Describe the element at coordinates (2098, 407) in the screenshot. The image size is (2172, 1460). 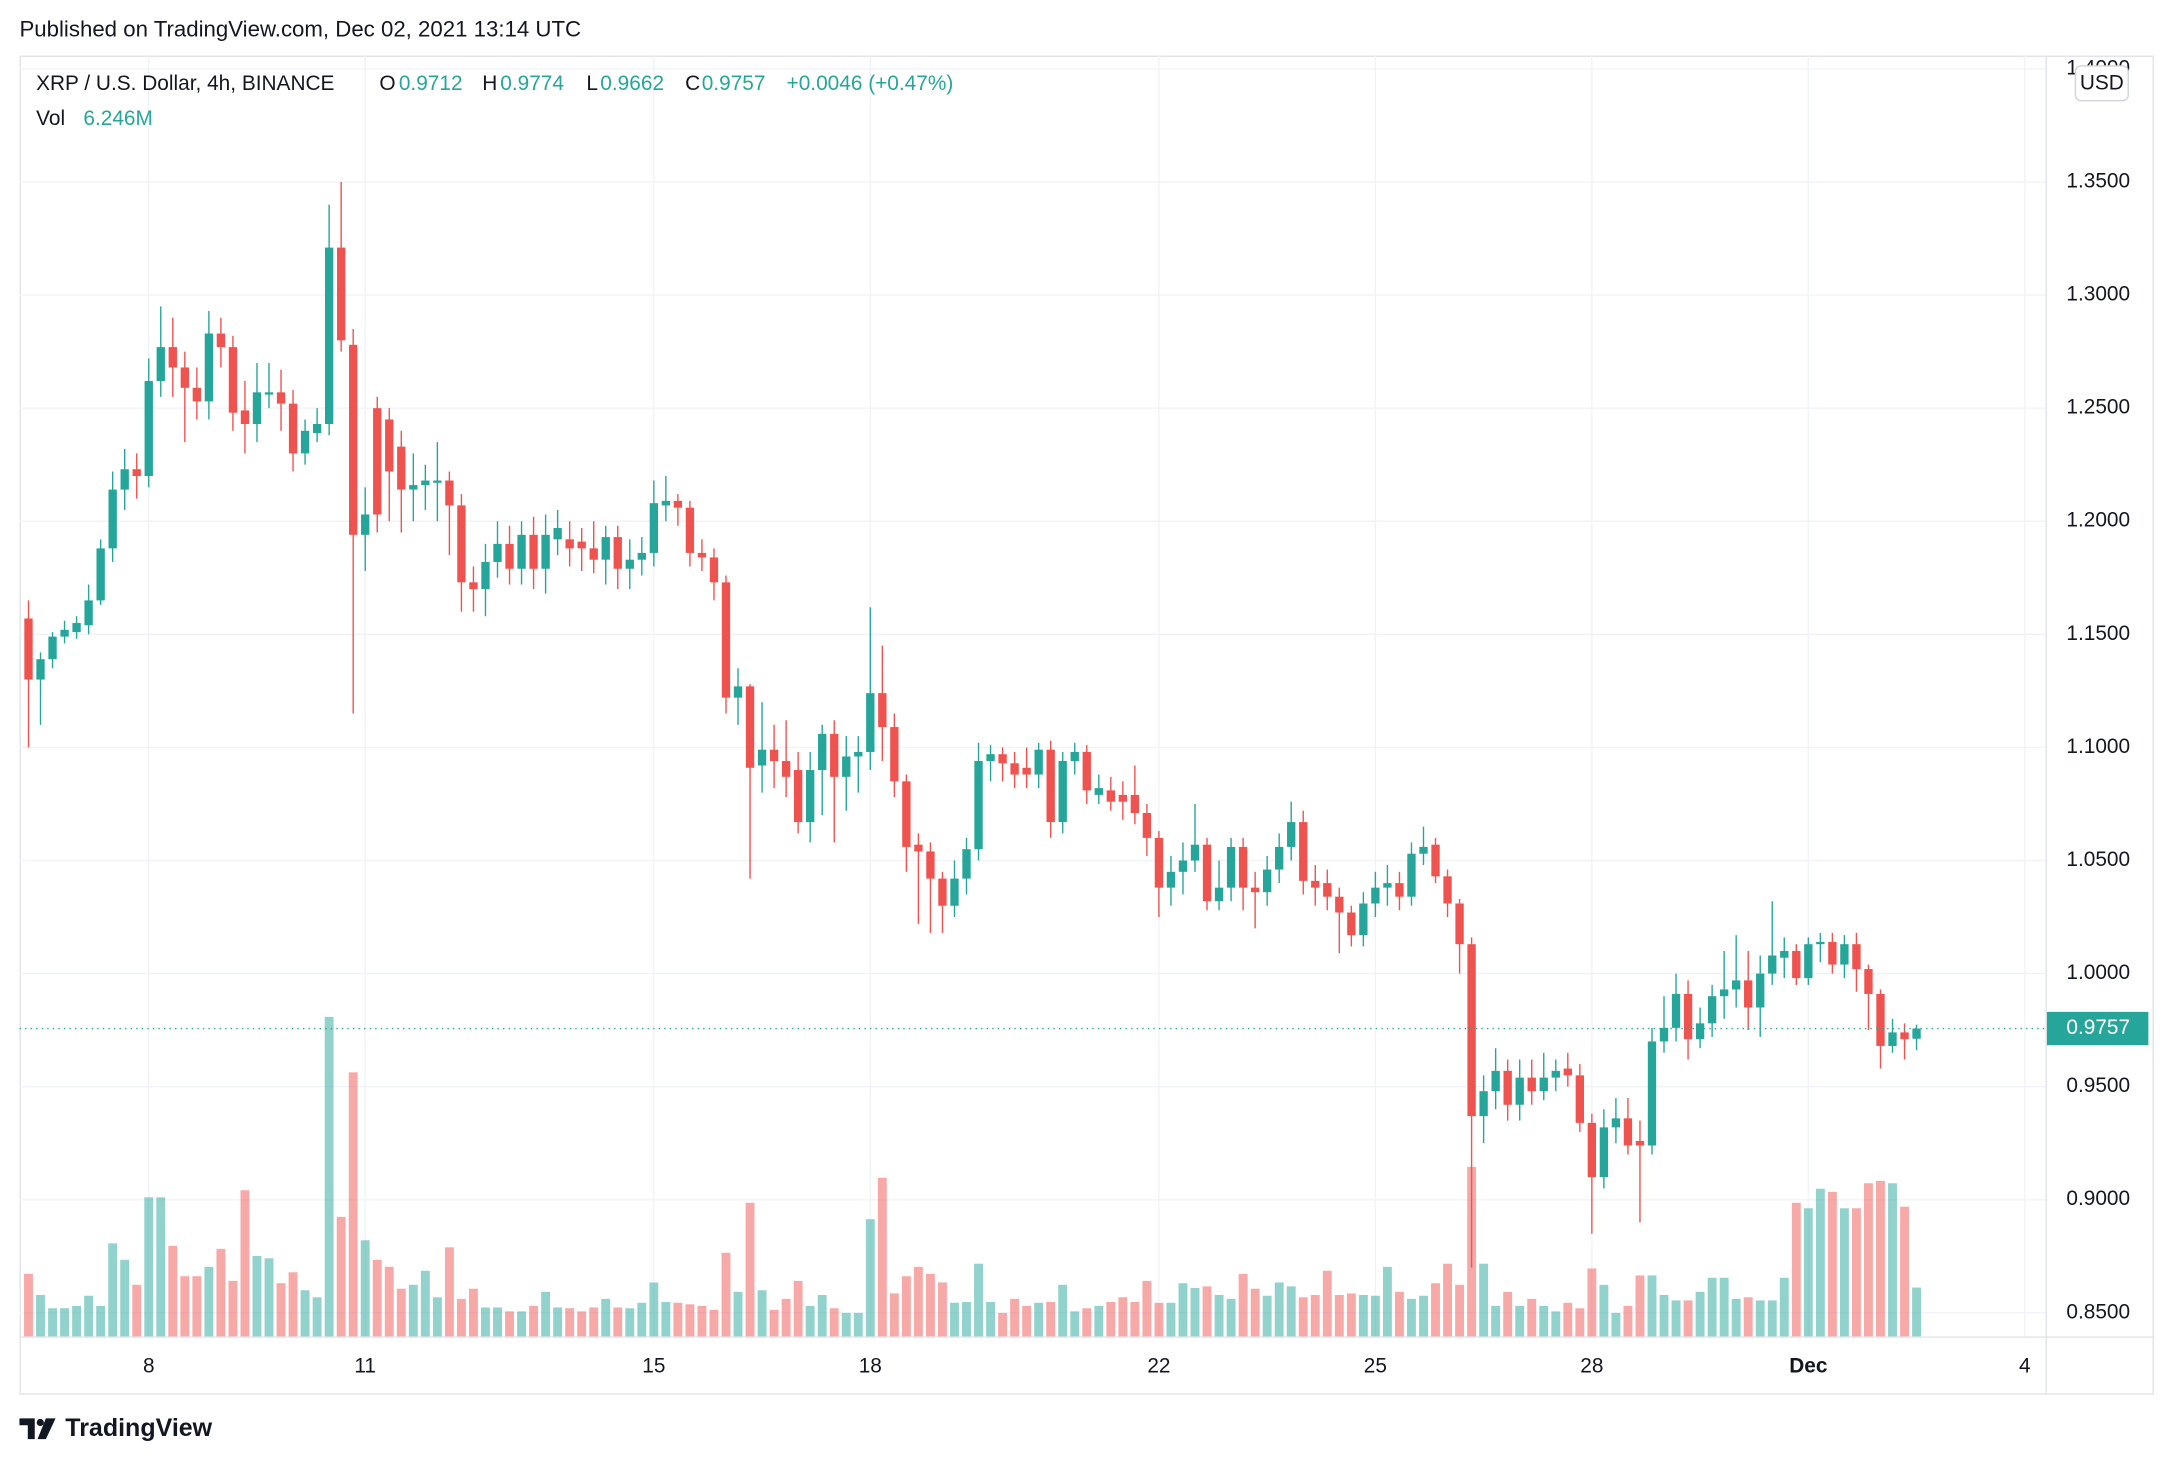
I see `y-tick-label: 1.2500` at that location.